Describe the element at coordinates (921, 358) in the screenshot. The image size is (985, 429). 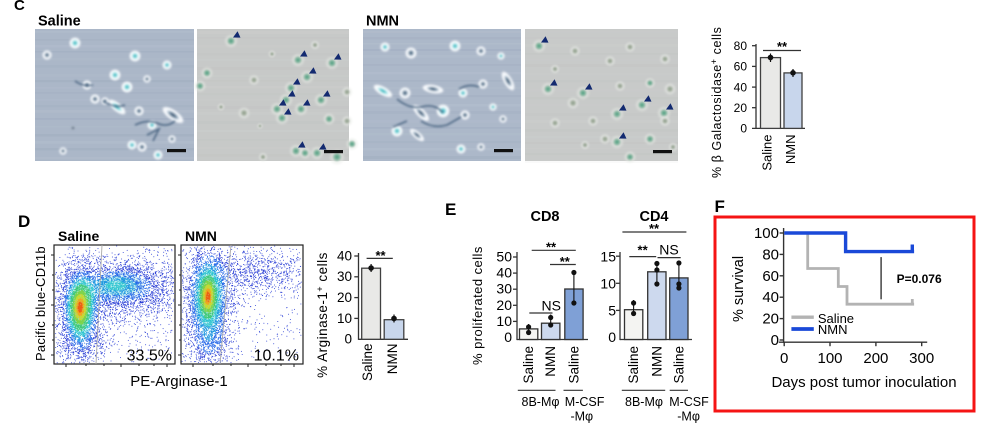
I see `svg-text: 300` at that location.